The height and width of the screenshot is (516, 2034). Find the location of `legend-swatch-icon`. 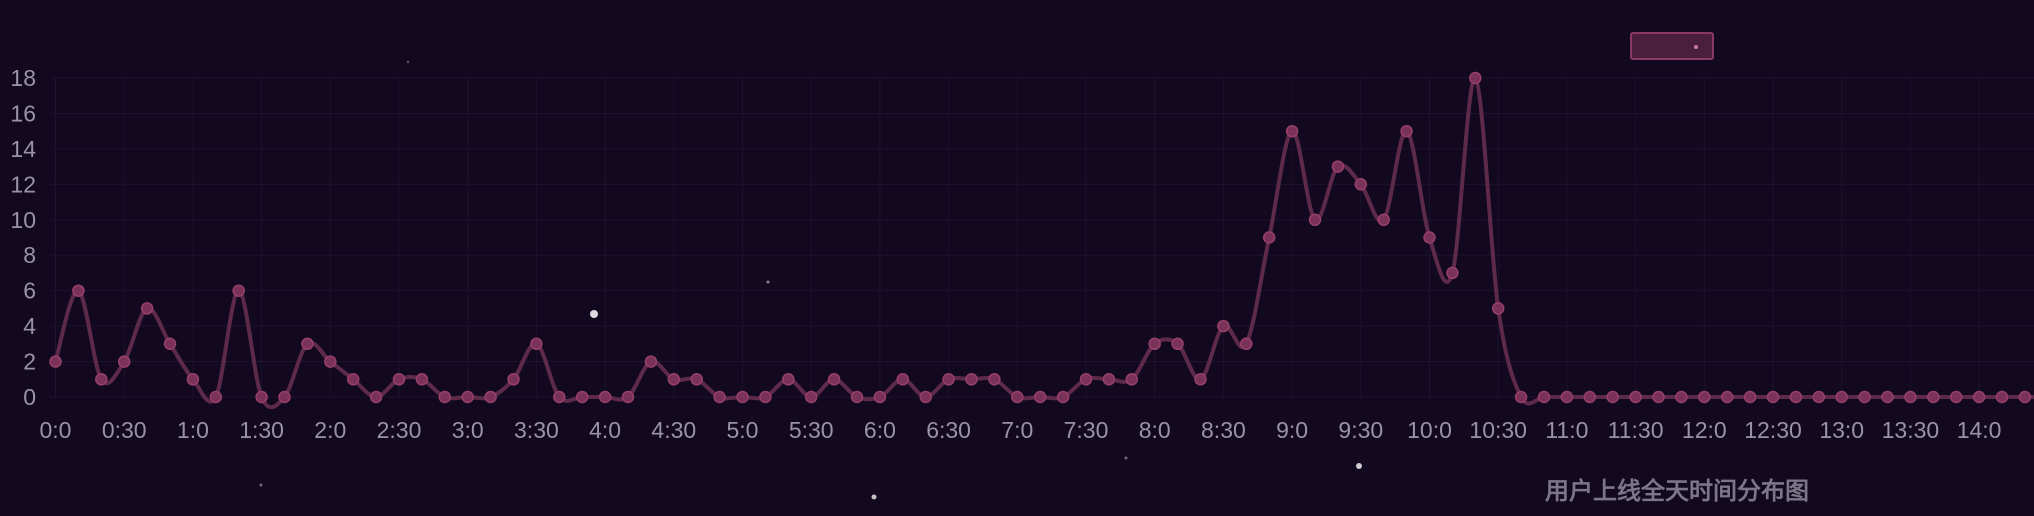

legend-swatch-icon is located at coordinates (1672, 46).